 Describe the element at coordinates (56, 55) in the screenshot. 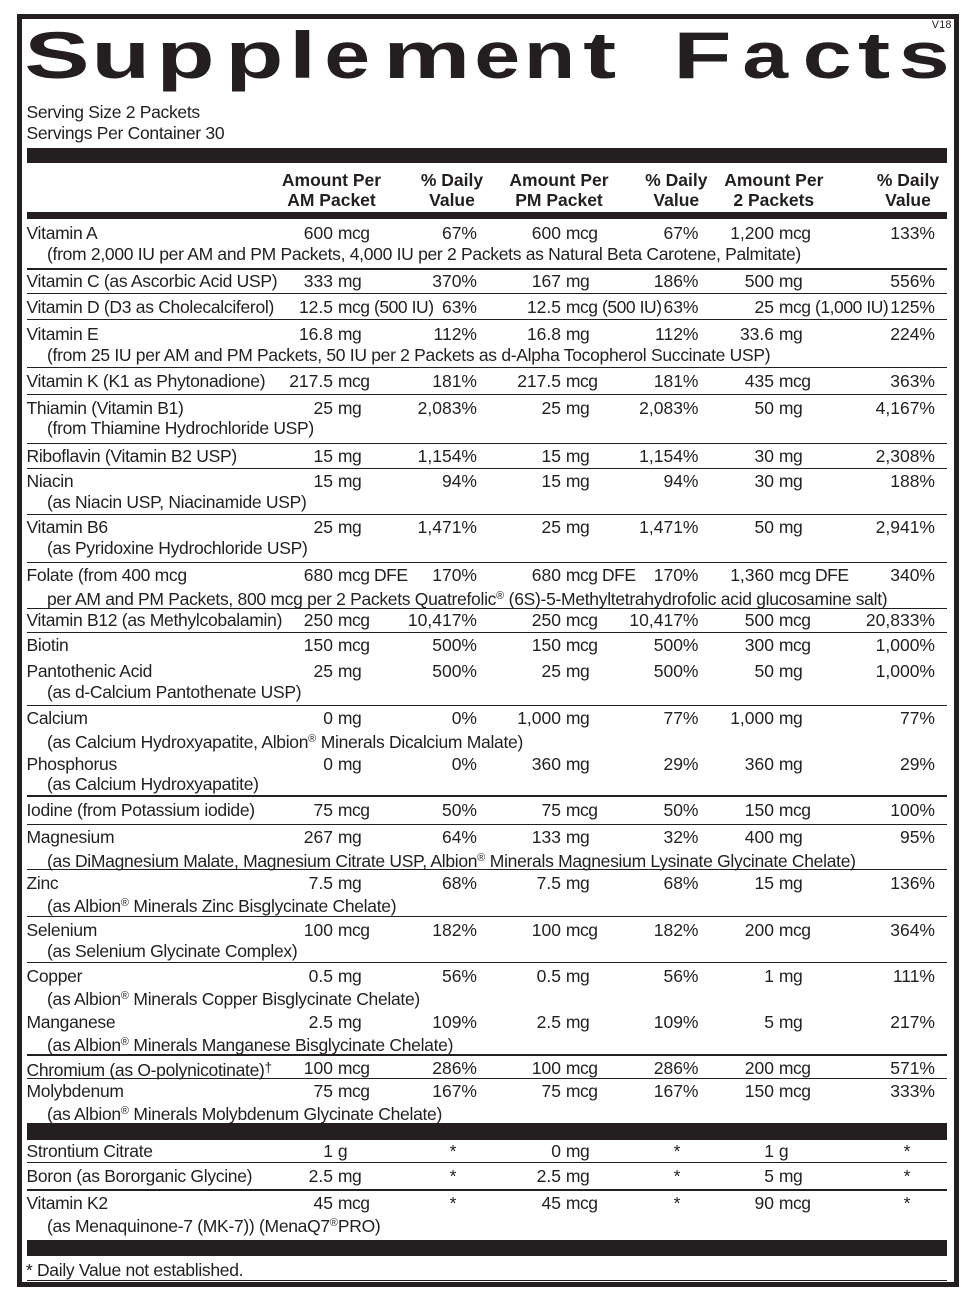

I see `svg-text: S` at that location.